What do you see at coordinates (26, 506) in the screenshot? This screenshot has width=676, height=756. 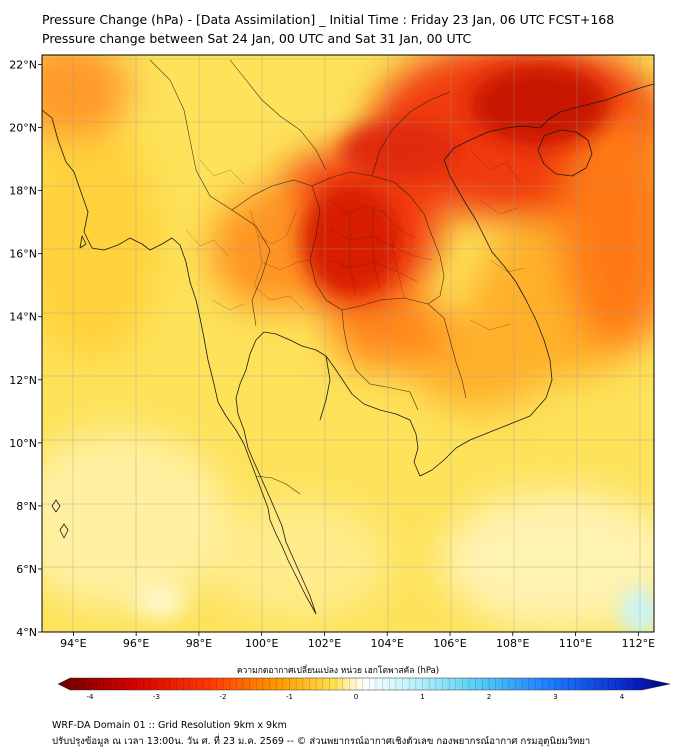 I see `lat-tick-label: 8°N` at bounding box center [26, 506].